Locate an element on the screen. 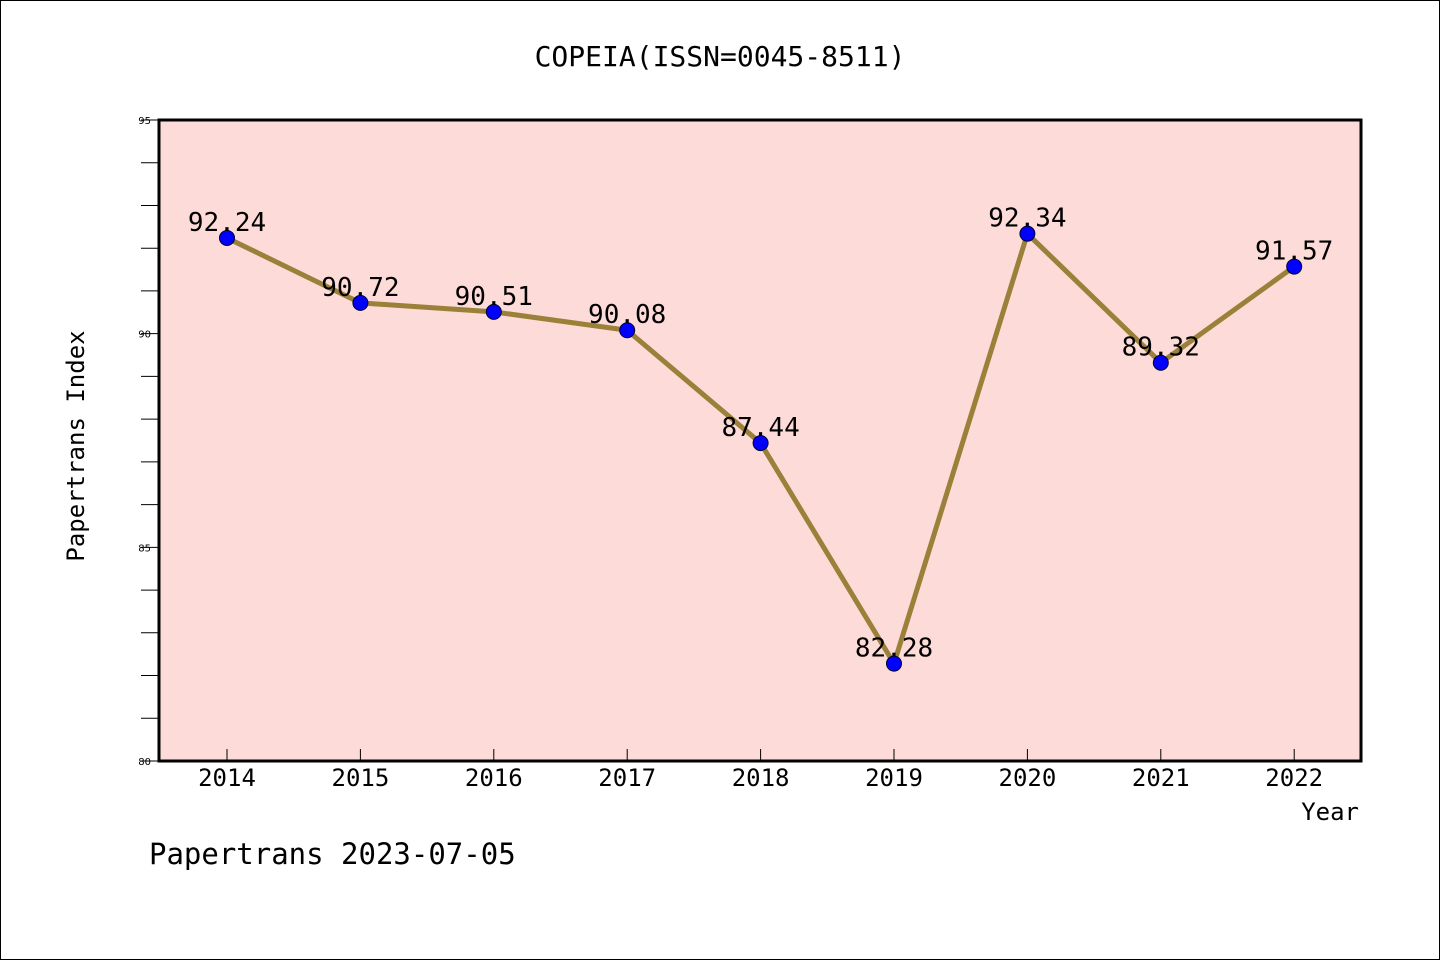 This screenshot has height=960, width=1440. y-tick-label: 85 is located at coordinates (144, 548).